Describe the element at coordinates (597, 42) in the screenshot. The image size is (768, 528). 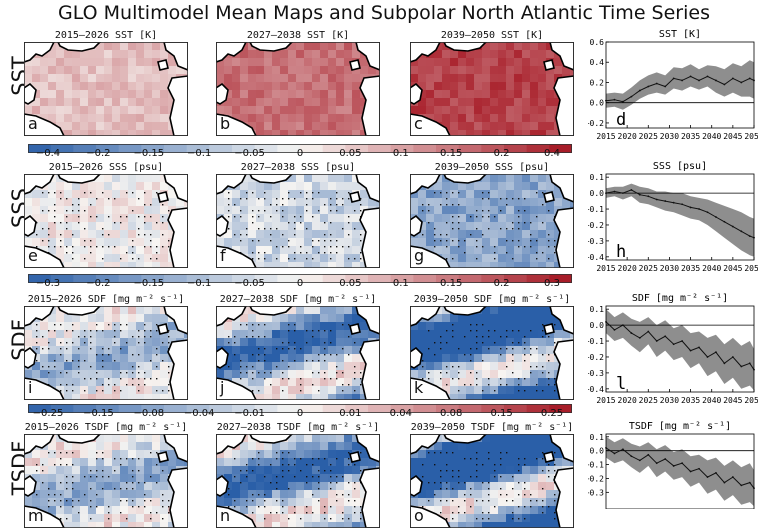
I see `y-tick-label: 0.6` at that location.